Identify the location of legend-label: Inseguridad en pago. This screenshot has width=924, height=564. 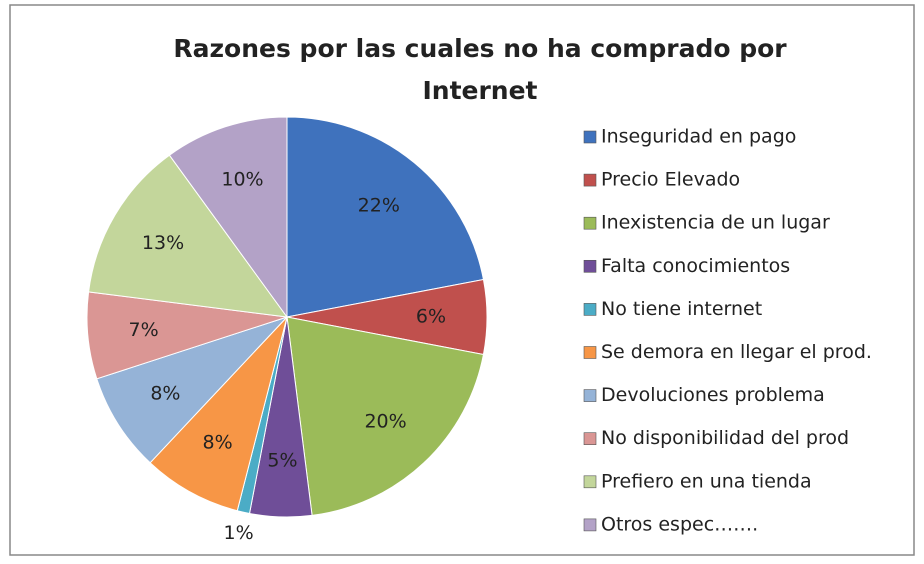
(698, 137).